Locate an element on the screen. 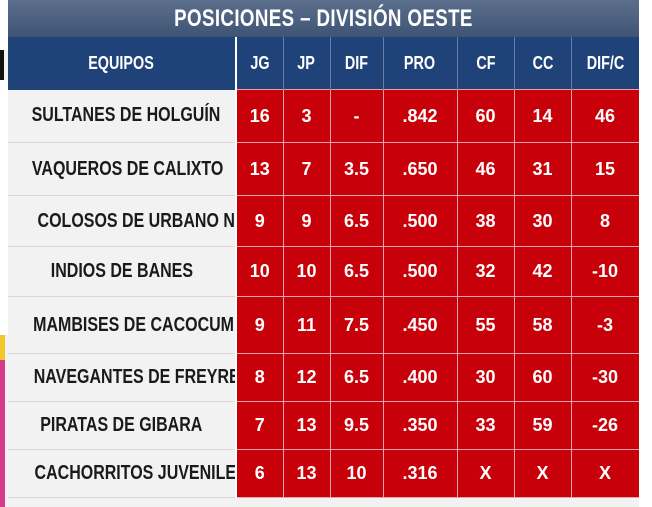 The width and height of the screenshot is (652, 507). jg-cell: 7 is located at coordinates (259, 425).